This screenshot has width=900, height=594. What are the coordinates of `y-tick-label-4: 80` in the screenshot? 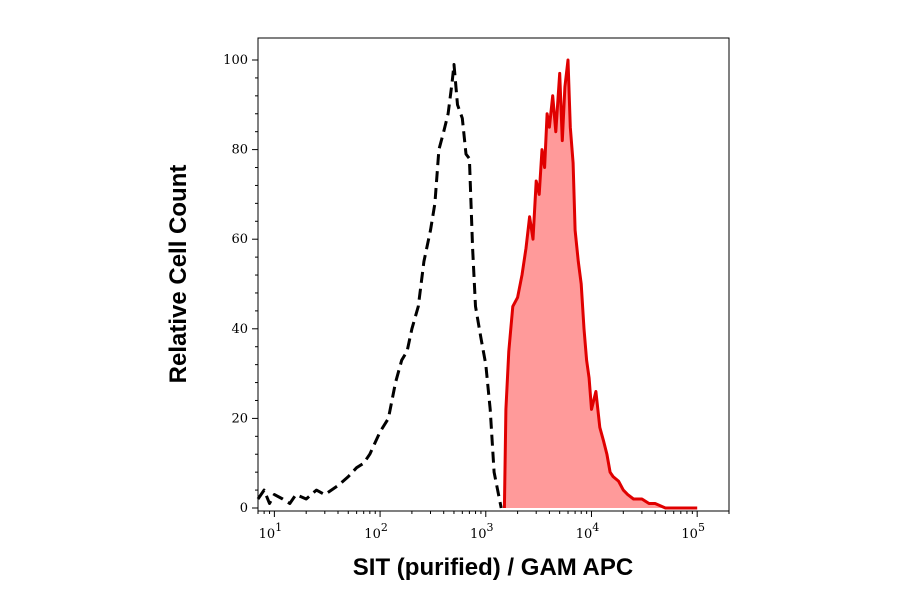 It's located at (239, 150).